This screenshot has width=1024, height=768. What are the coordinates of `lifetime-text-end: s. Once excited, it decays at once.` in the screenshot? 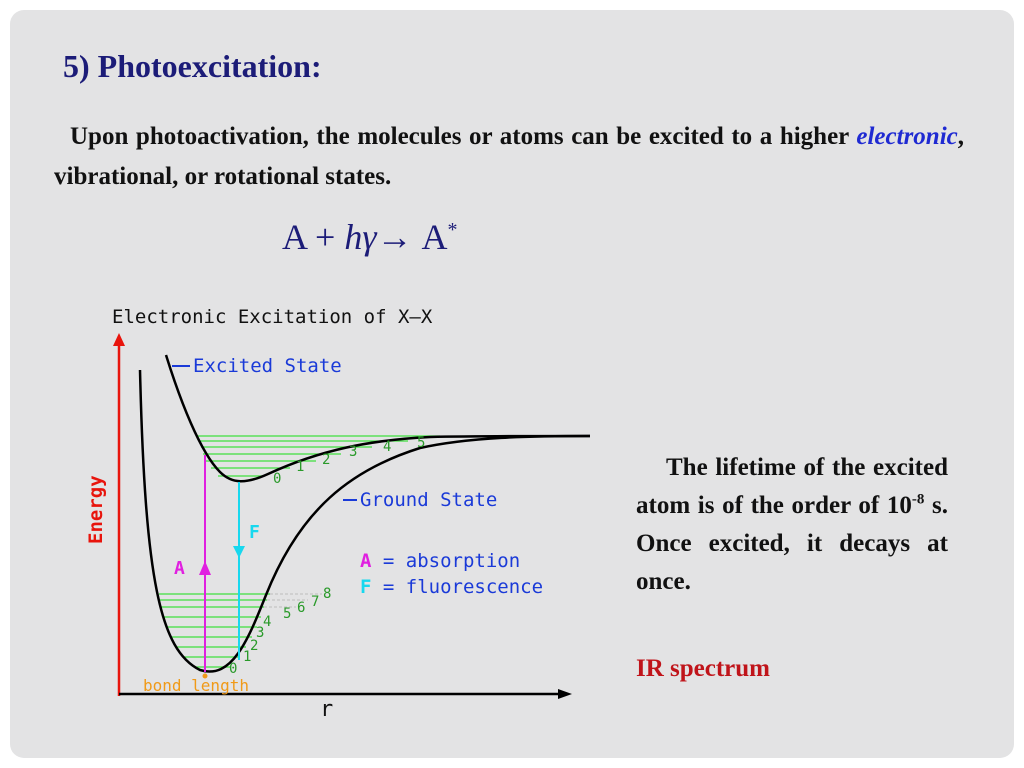 It's located at (792, 543).